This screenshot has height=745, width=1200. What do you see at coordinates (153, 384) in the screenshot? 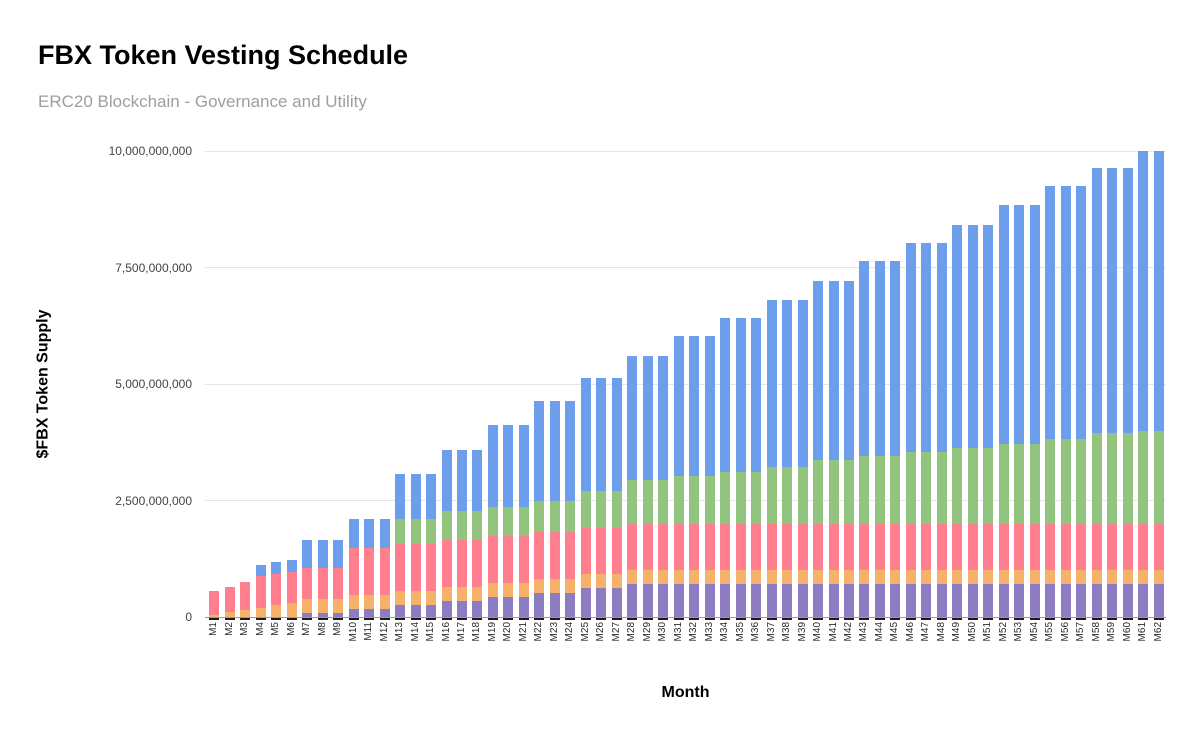
I see `y-tick-label: 5,000,000,000` at bounding box center [153, 384].